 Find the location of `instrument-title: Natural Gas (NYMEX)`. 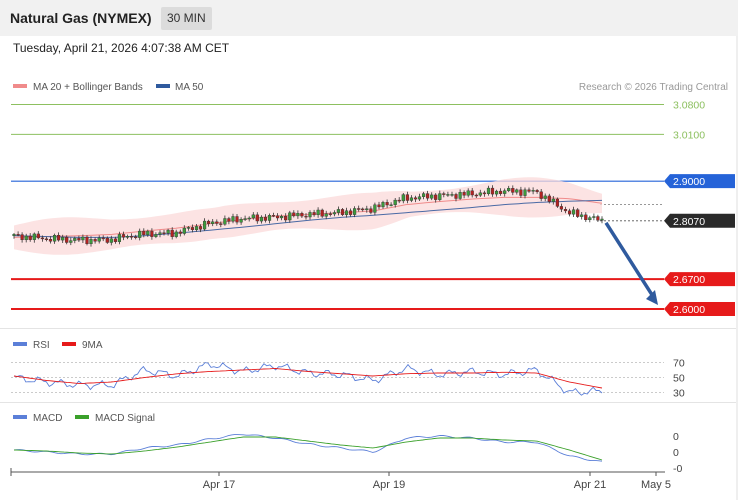

instrument-title: Natural Gas (NYMEX) is located at coordinates (81, 18).